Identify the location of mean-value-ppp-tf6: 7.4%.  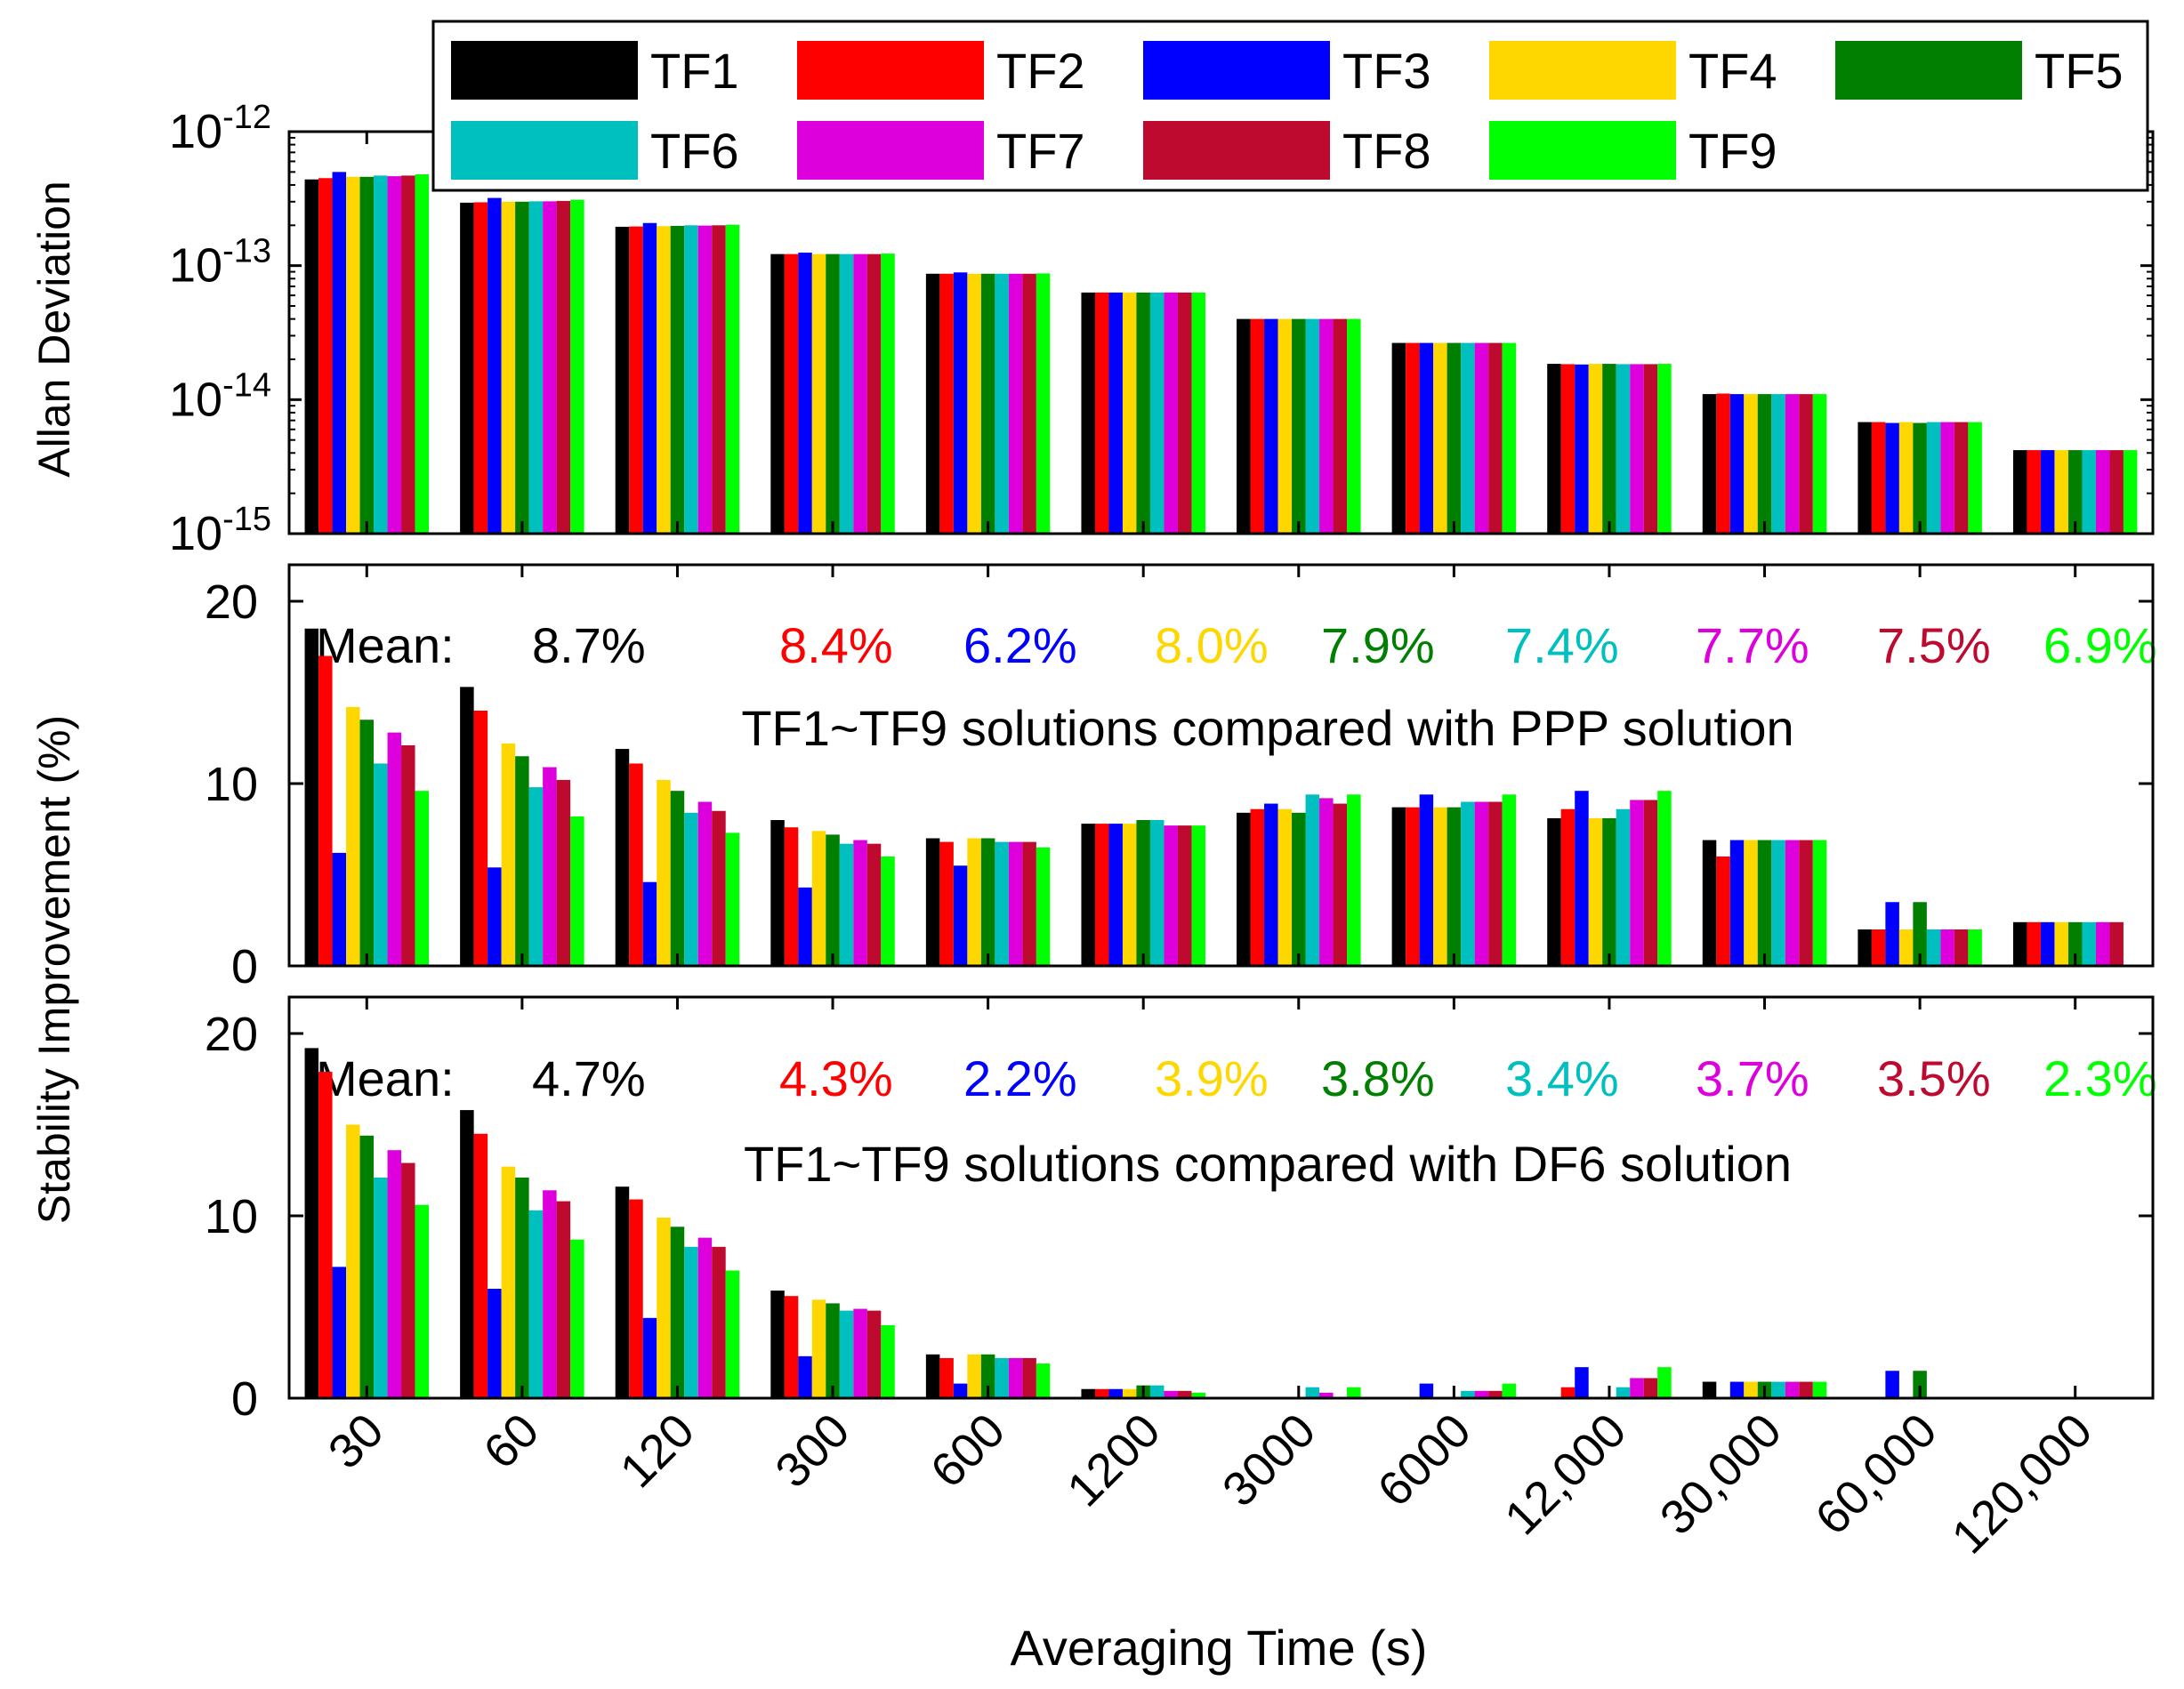
(1562, 645).